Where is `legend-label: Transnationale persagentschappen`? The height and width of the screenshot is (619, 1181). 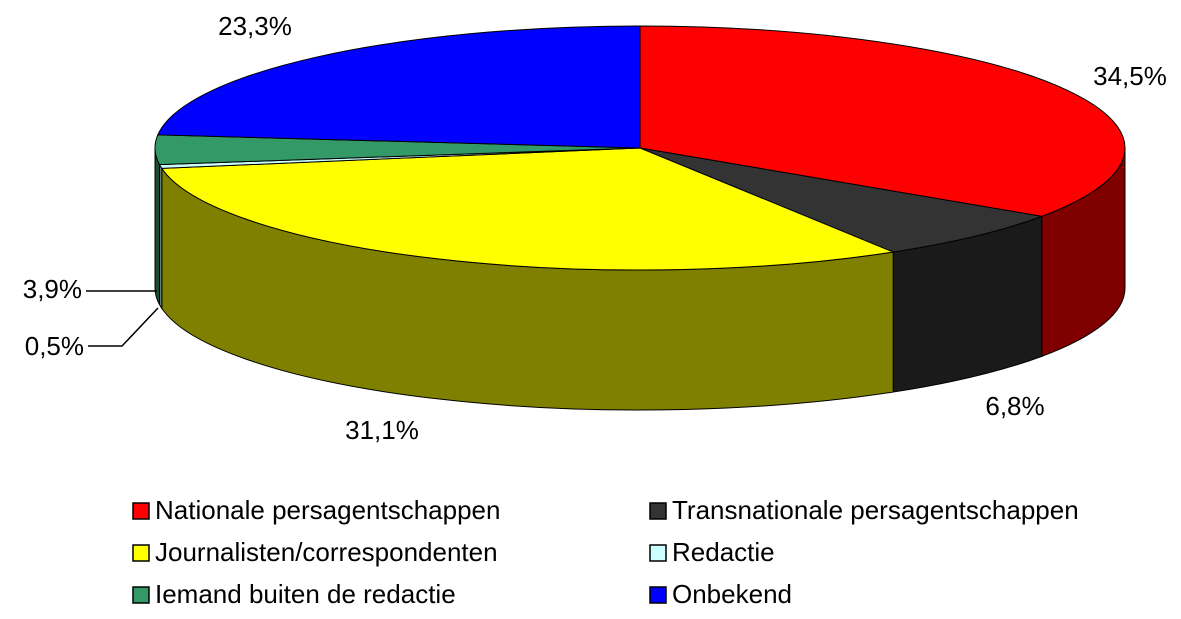 legend-label: Transnationale persagentschappen is located at coordinates (875, 510).